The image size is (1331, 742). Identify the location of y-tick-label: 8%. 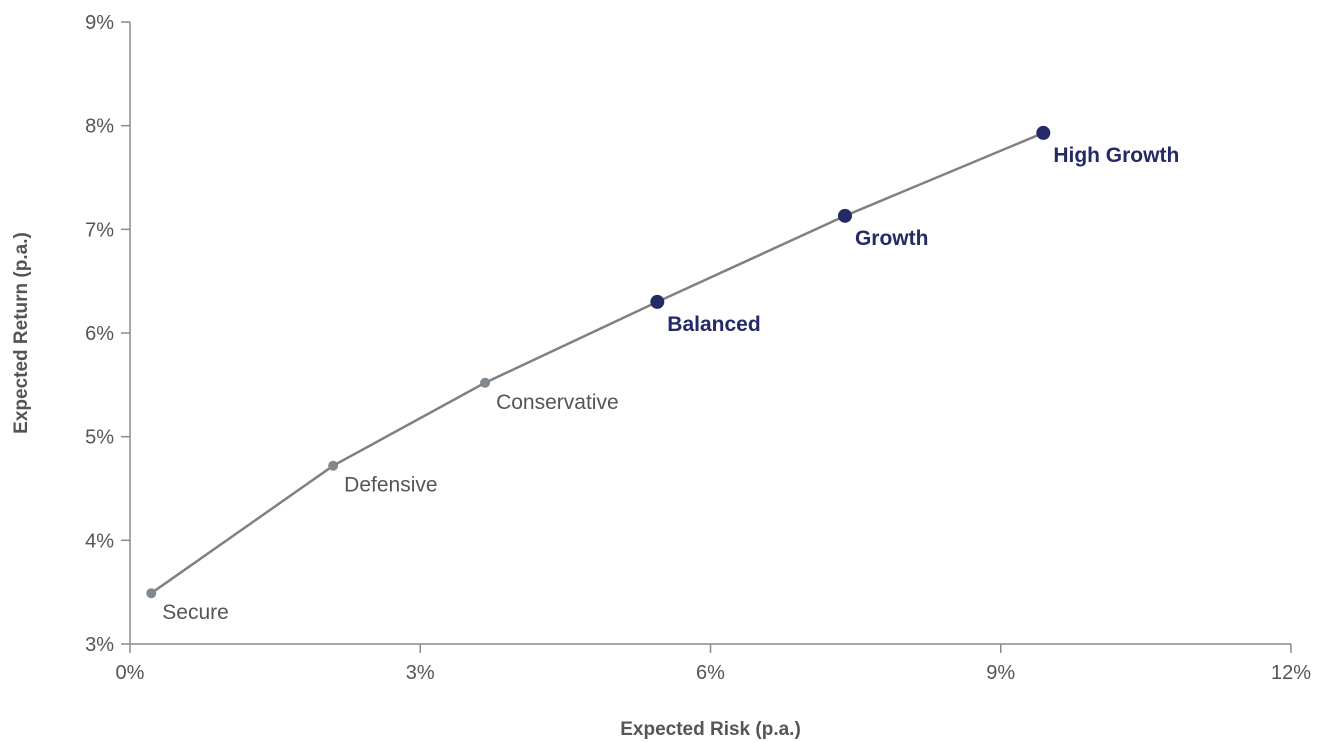
(99, 127).